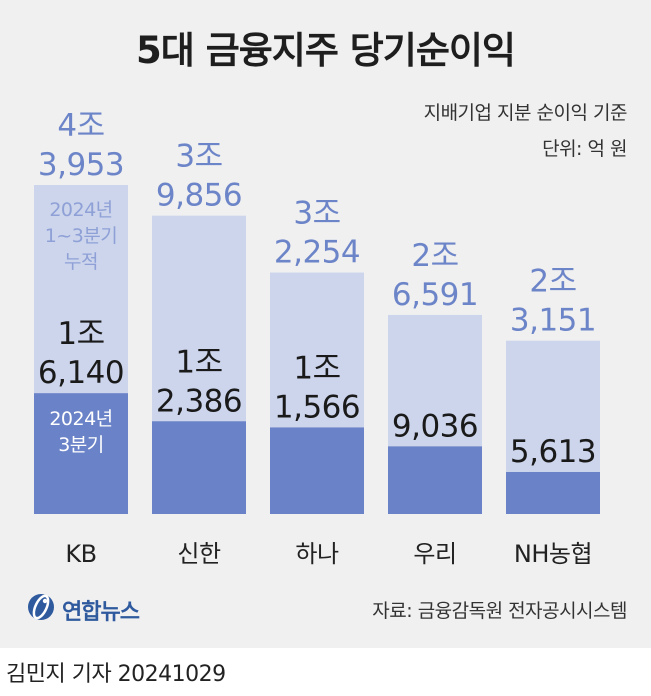  What do you see at coordinates (584, 149) in the screenshot?
I see `unit-note: 단위: 억 원` at bounding box center [584, 149].